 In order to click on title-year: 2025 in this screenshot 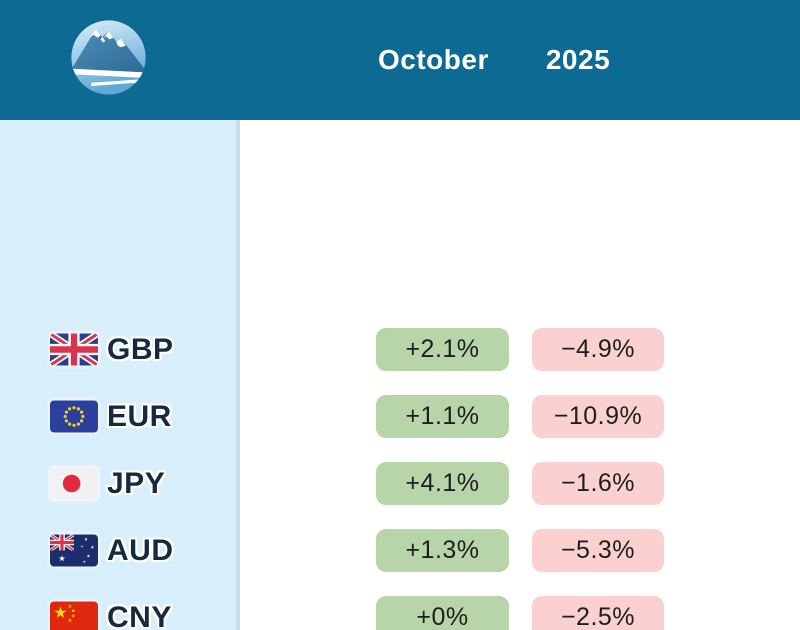, I will do `click(578, 59)`.